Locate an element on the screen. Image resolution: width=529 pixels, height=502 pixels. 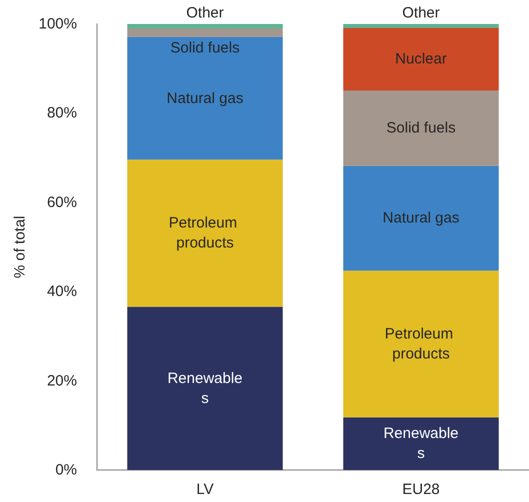
y-tick-label: 60% is located at coordinates (61, 202).